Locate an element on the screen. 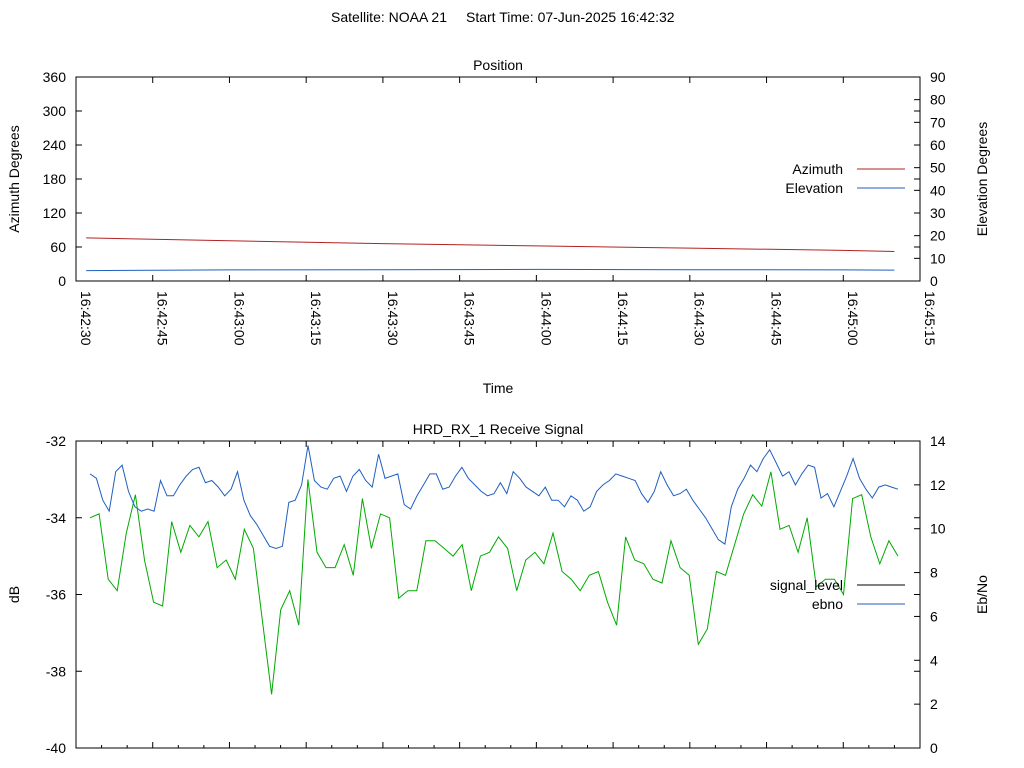  time-axis-tick-label: 16:43:15 is located at coordinates (316, 318).